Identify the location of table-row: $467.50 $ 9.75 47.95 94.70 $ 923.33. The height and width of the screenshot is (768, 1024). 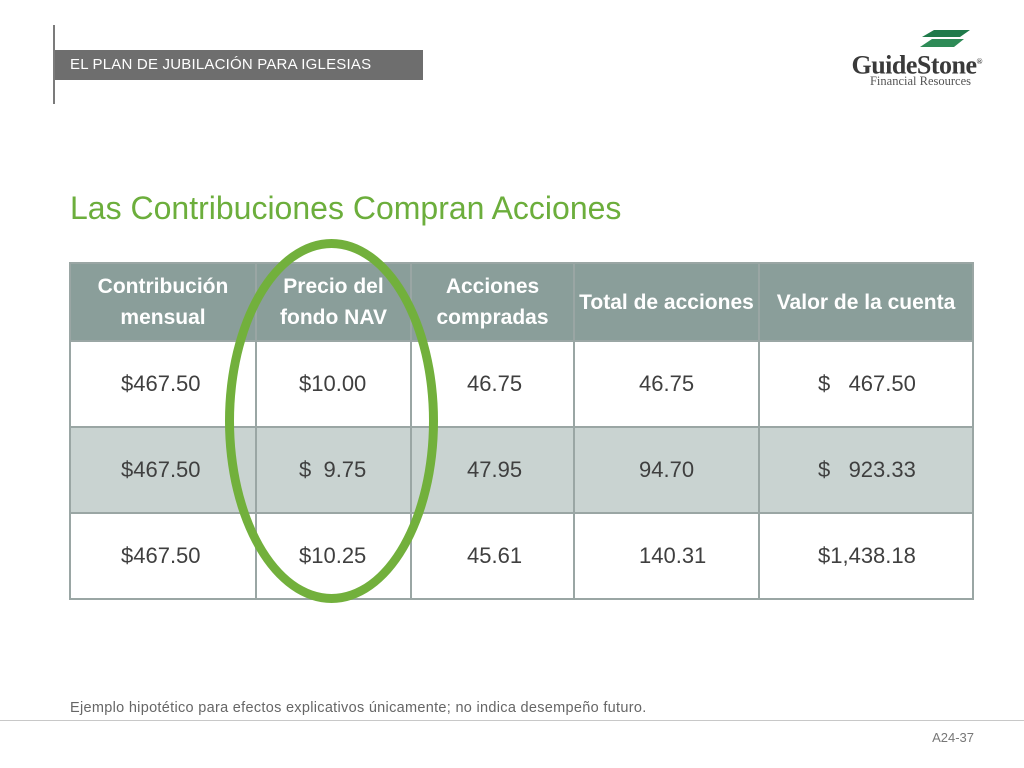
(521, 470).